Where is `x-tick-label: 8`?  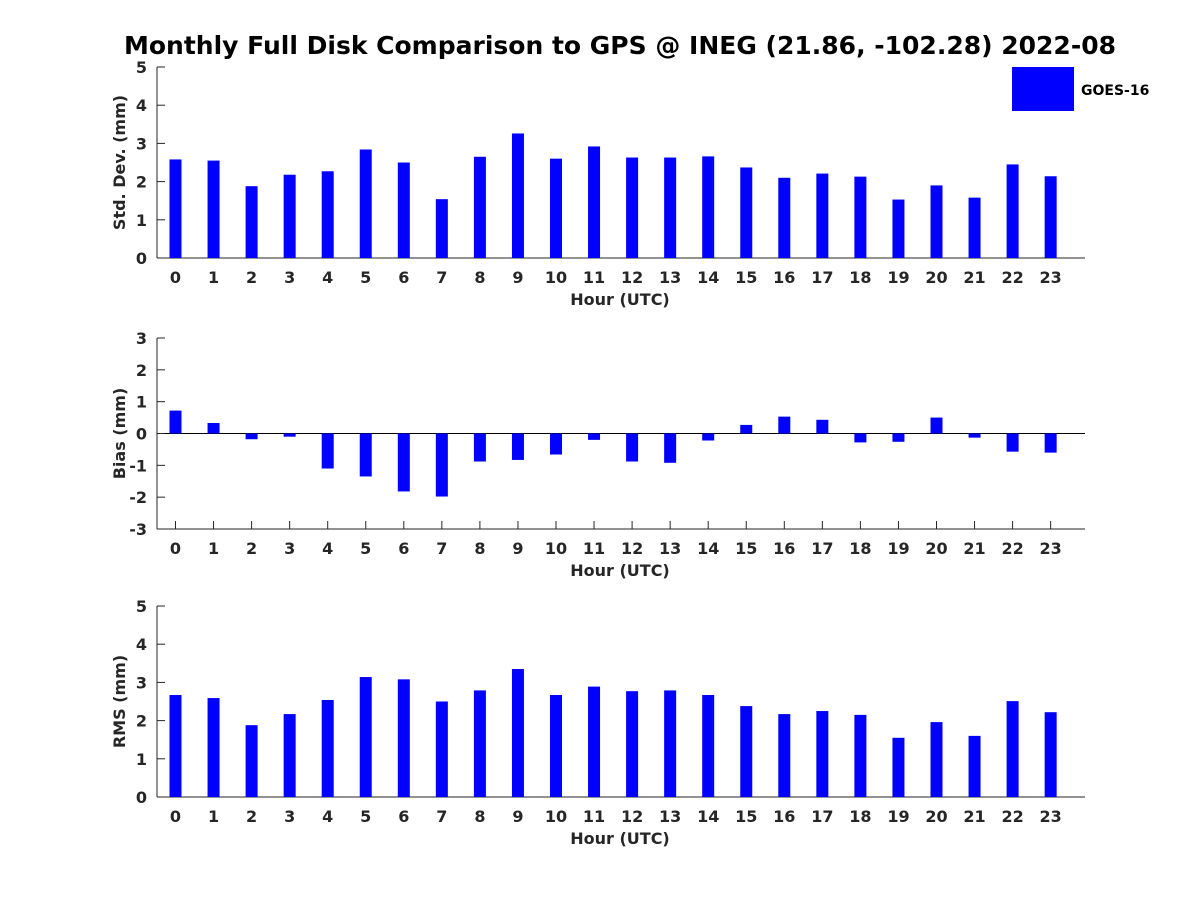
x-tick-label: 8 is located at coordinates (479, 816).